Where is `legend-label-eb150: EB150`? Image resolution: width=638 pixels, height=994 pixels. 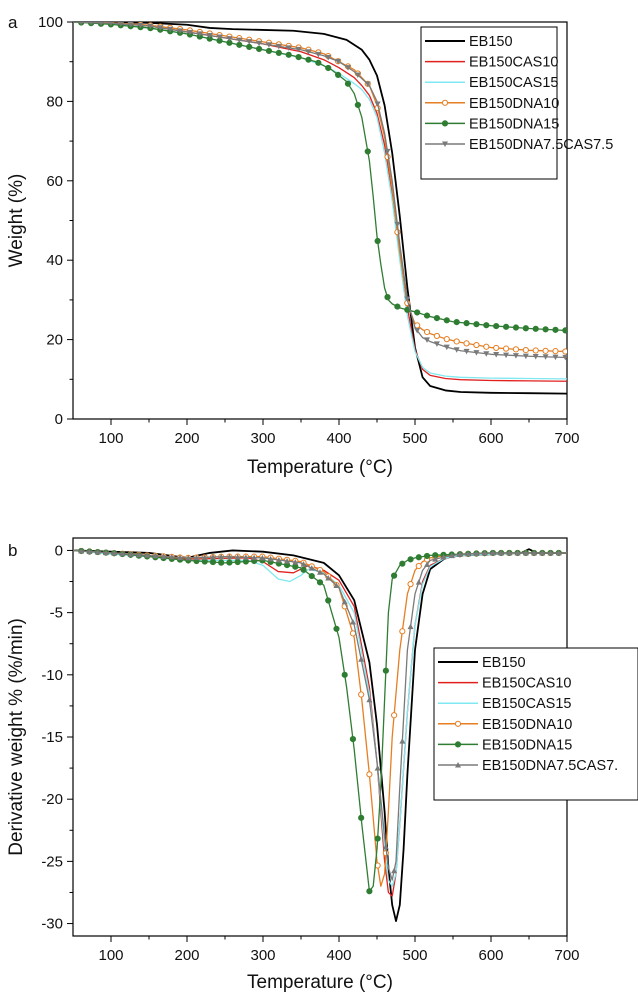
legend-label-eb150: EB150 is located at coordinates (491, 42).